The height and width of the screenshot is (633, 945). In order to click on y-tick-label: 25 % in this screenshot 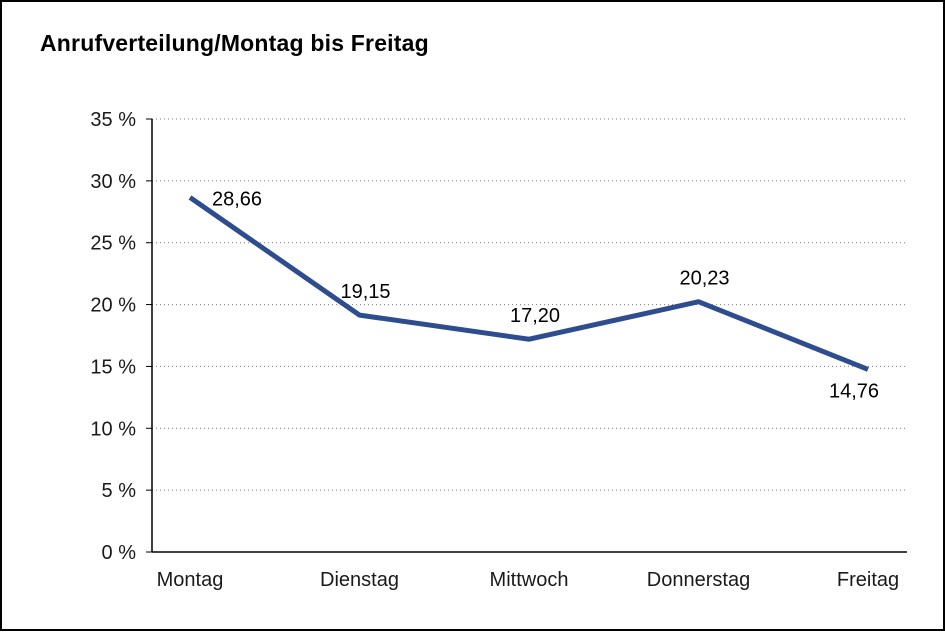, I will do `click(113, 244)`.